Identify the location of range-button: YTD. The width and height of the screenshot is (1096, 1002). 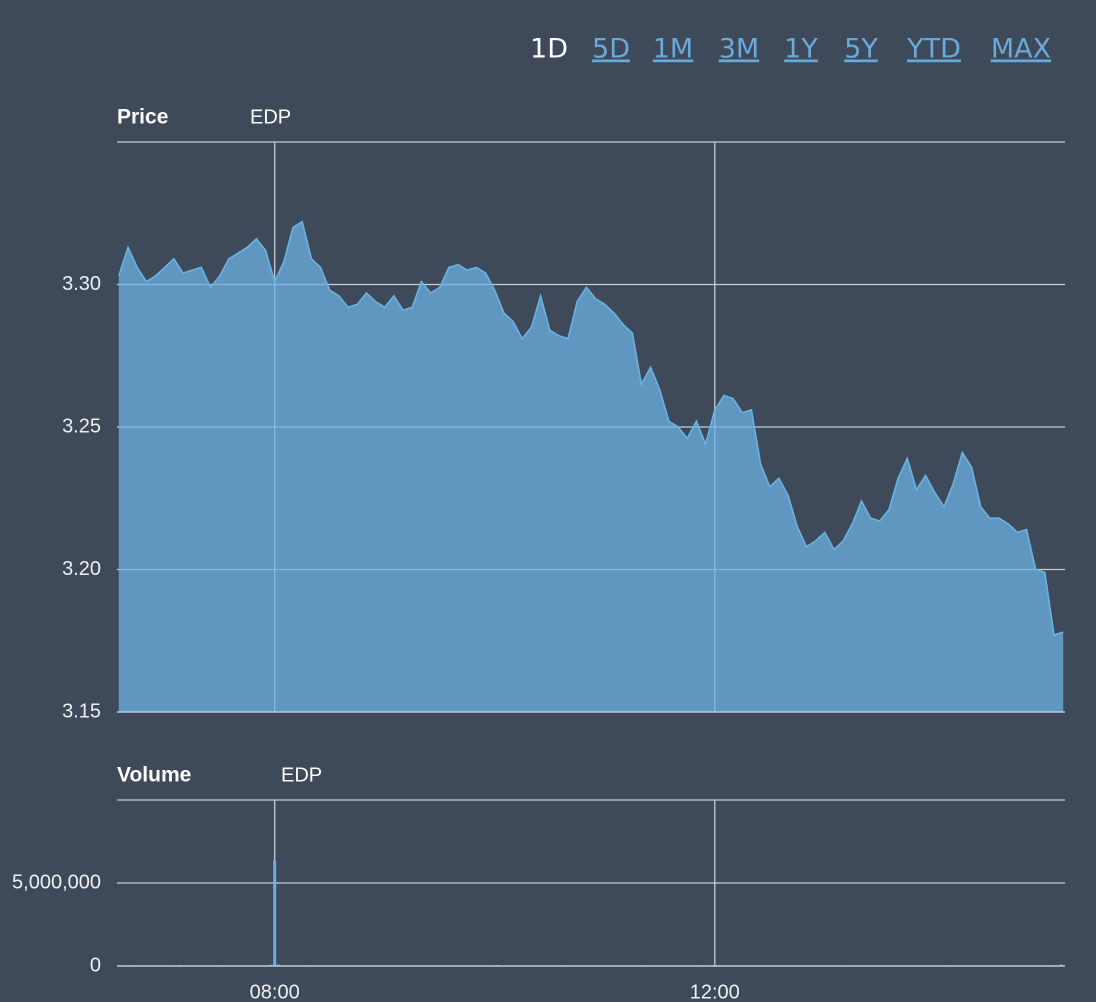
(933, 49).